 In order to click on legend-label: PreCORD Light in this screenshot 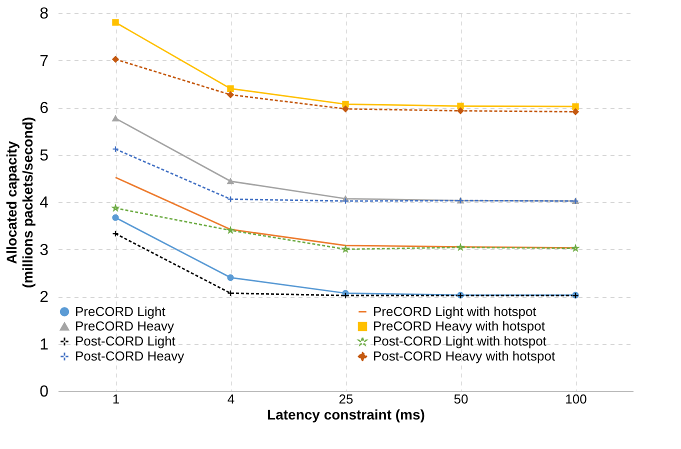, I will do `click(120, 311)`.